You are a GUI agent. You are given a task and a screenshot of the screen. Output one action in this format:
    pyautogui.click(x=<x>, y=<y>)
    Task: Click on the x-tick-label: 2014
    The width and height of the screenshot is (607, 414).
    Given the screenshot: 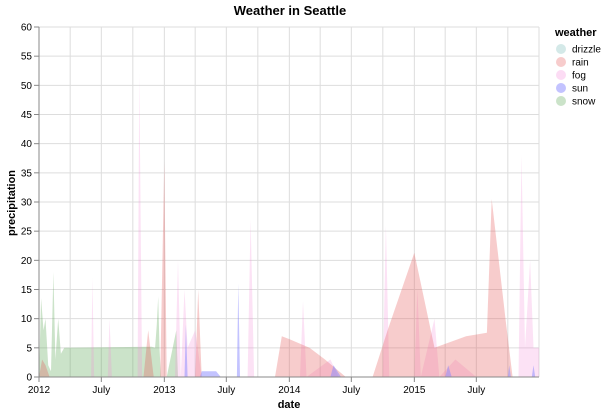 What is the action you would take?
    pyautogui.click(x=289, y=390)
    